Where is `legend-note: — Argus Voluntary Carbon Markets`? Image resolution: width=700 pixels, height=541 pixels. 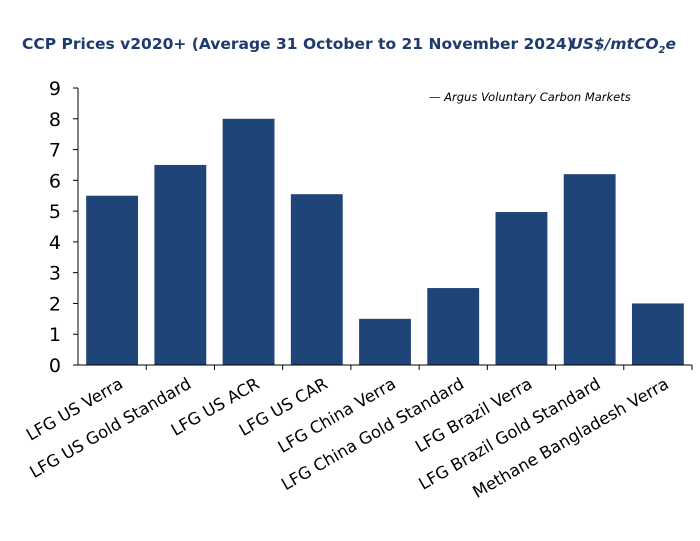 legend-note: — Argus Voluntary Carbon Markets is located at coordinates (530, 97).